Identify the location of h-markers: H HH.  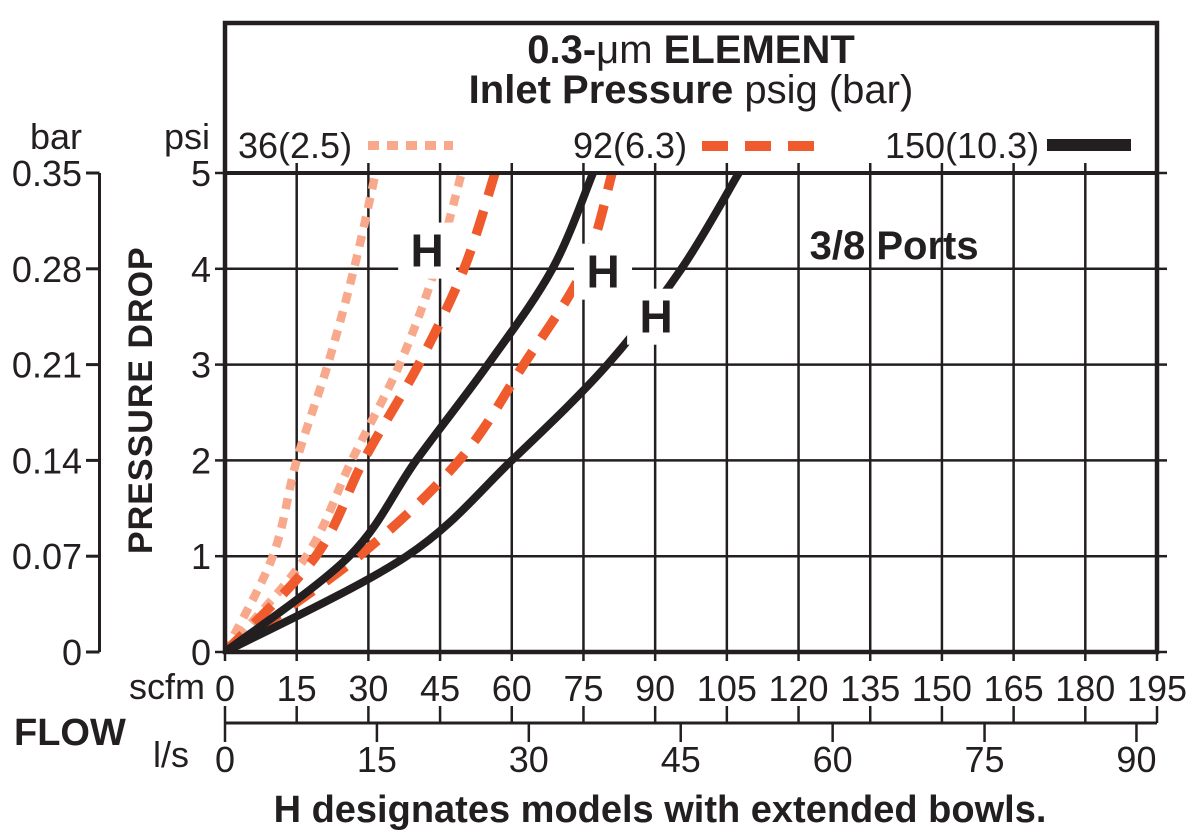
(542, 283).